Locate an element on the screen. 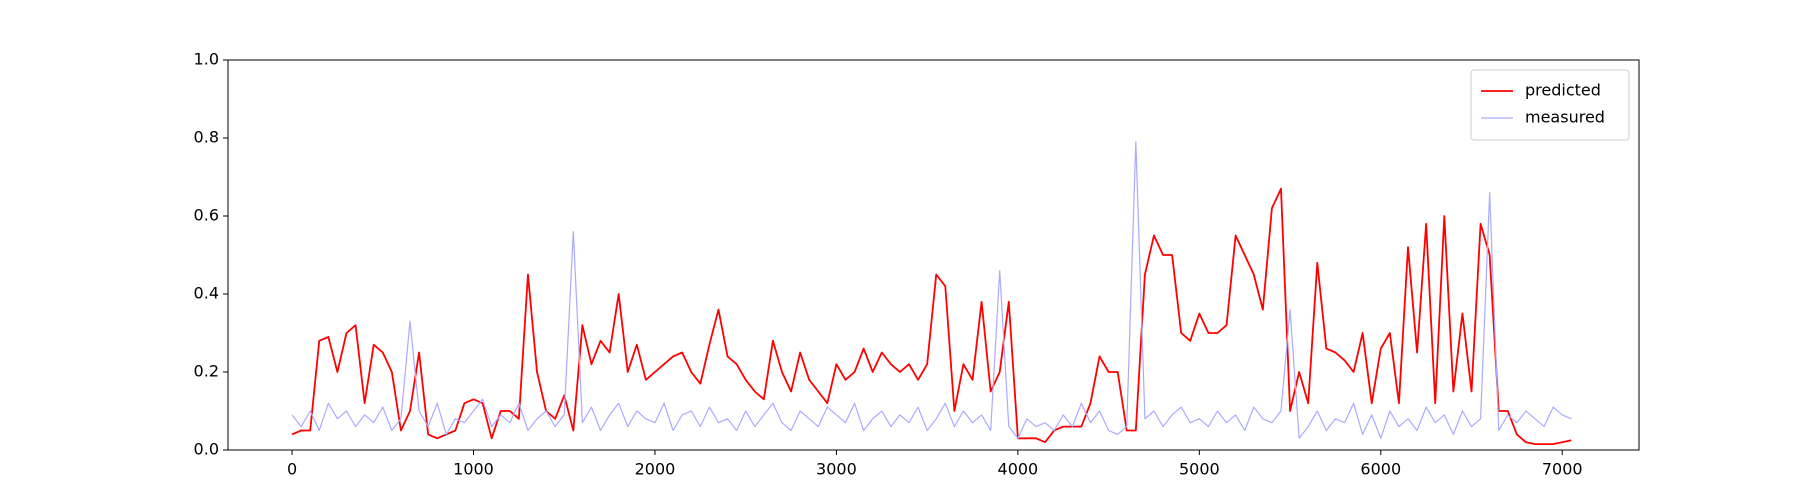 Image resolution: width=1800 pixels, height=500 pixels. x-tick-label: 4000 is located at coordinates (1018, 469).